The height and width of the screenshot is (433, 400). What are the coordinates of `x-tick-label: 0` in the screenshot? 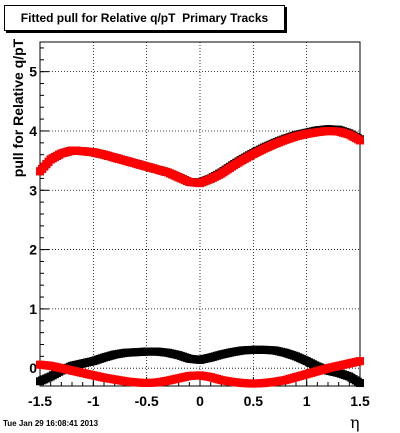 It's located at (200, 401).